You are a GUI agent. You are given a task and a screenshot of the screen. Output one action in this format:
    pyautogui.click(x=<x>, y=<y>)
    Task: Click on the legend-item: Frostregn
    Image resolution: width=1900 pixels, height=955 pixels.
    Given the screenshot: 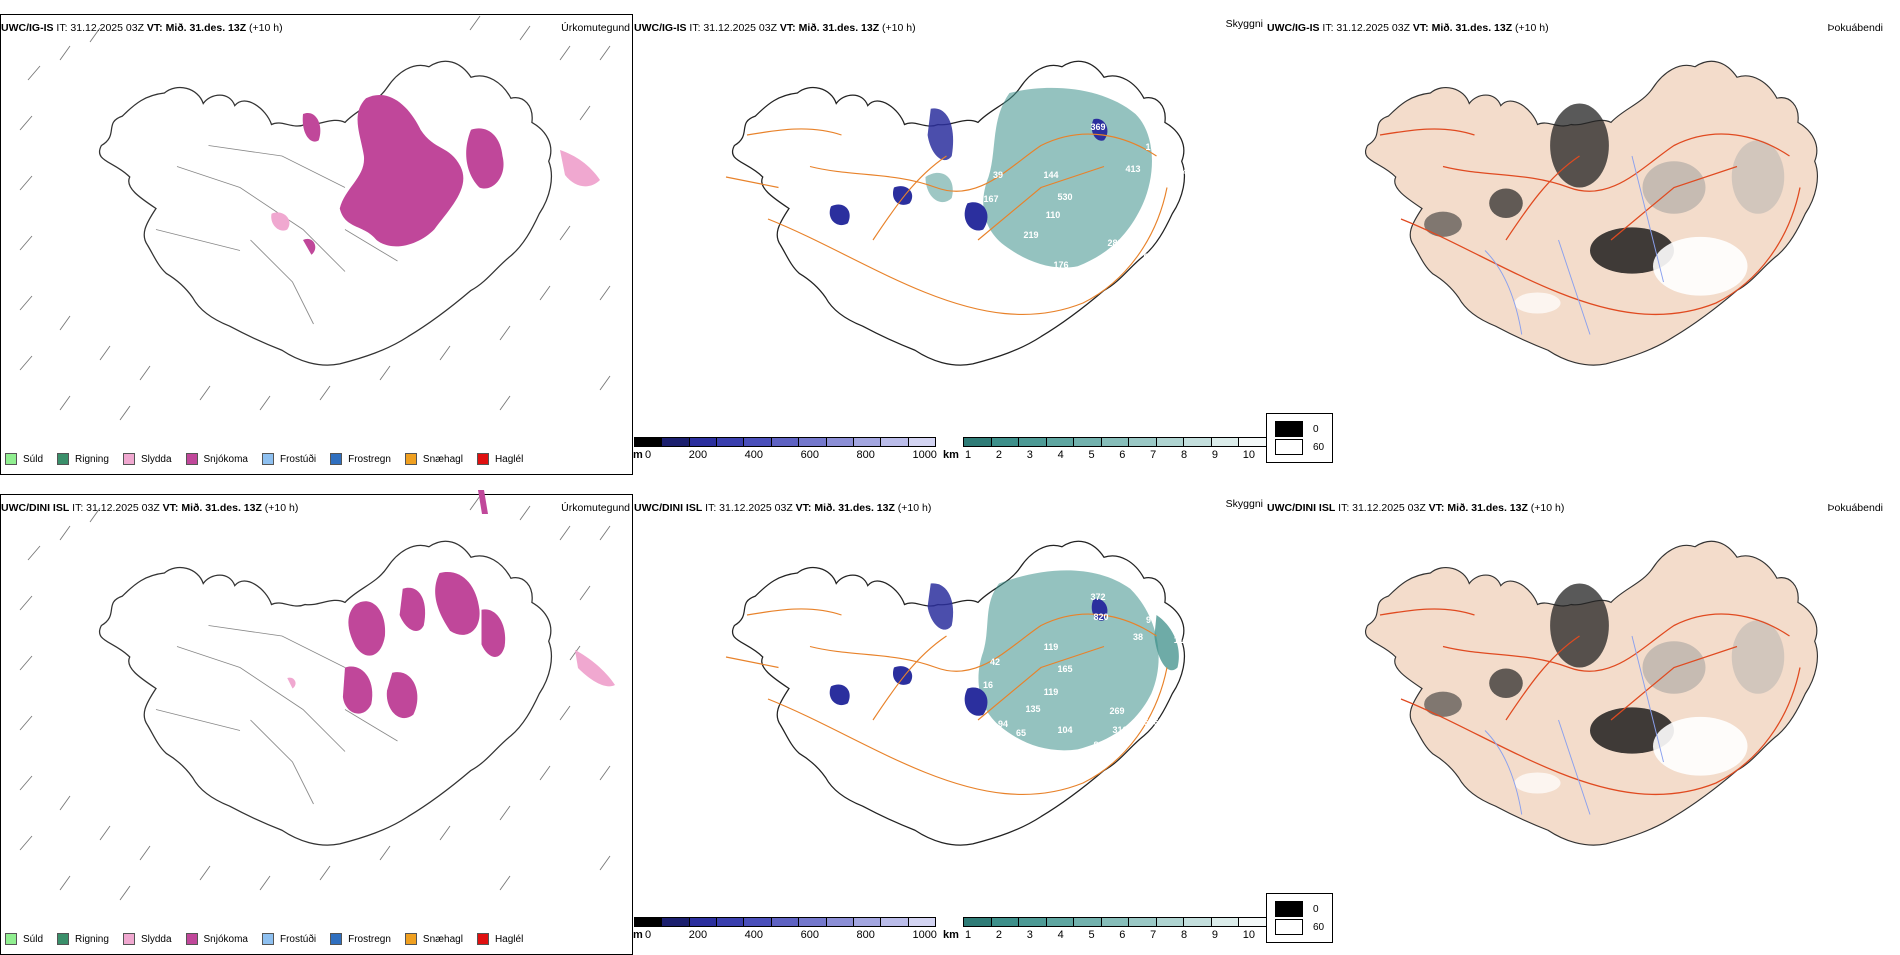 What is the action you would take?
    pyautogui.click(x=360, y=939)
    